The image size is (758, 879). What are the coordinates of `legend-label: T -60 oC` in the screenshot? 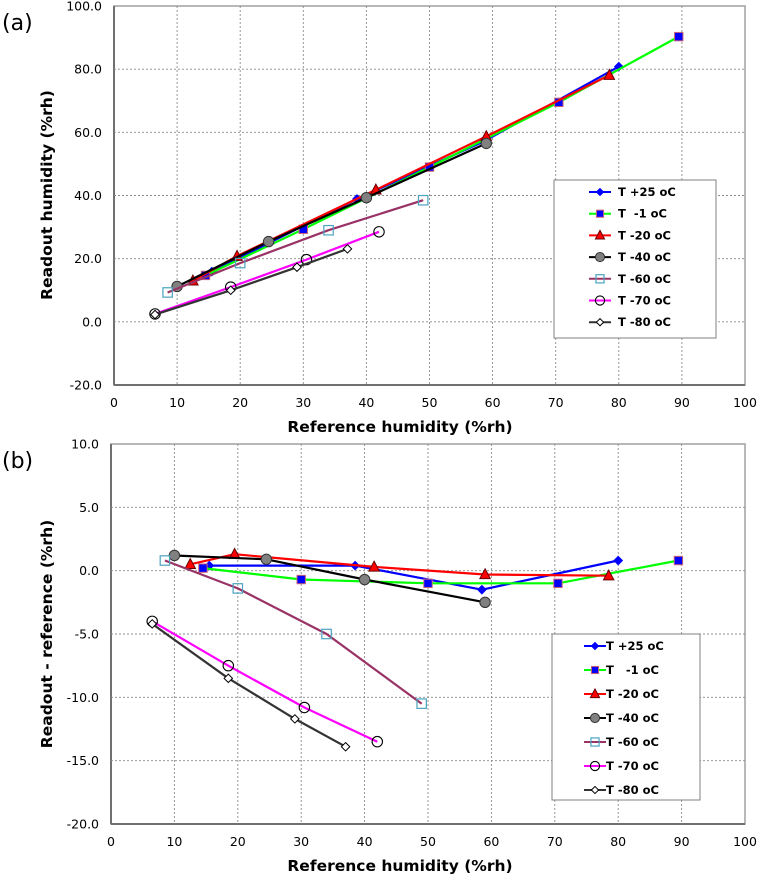 It's located at (632, 742).